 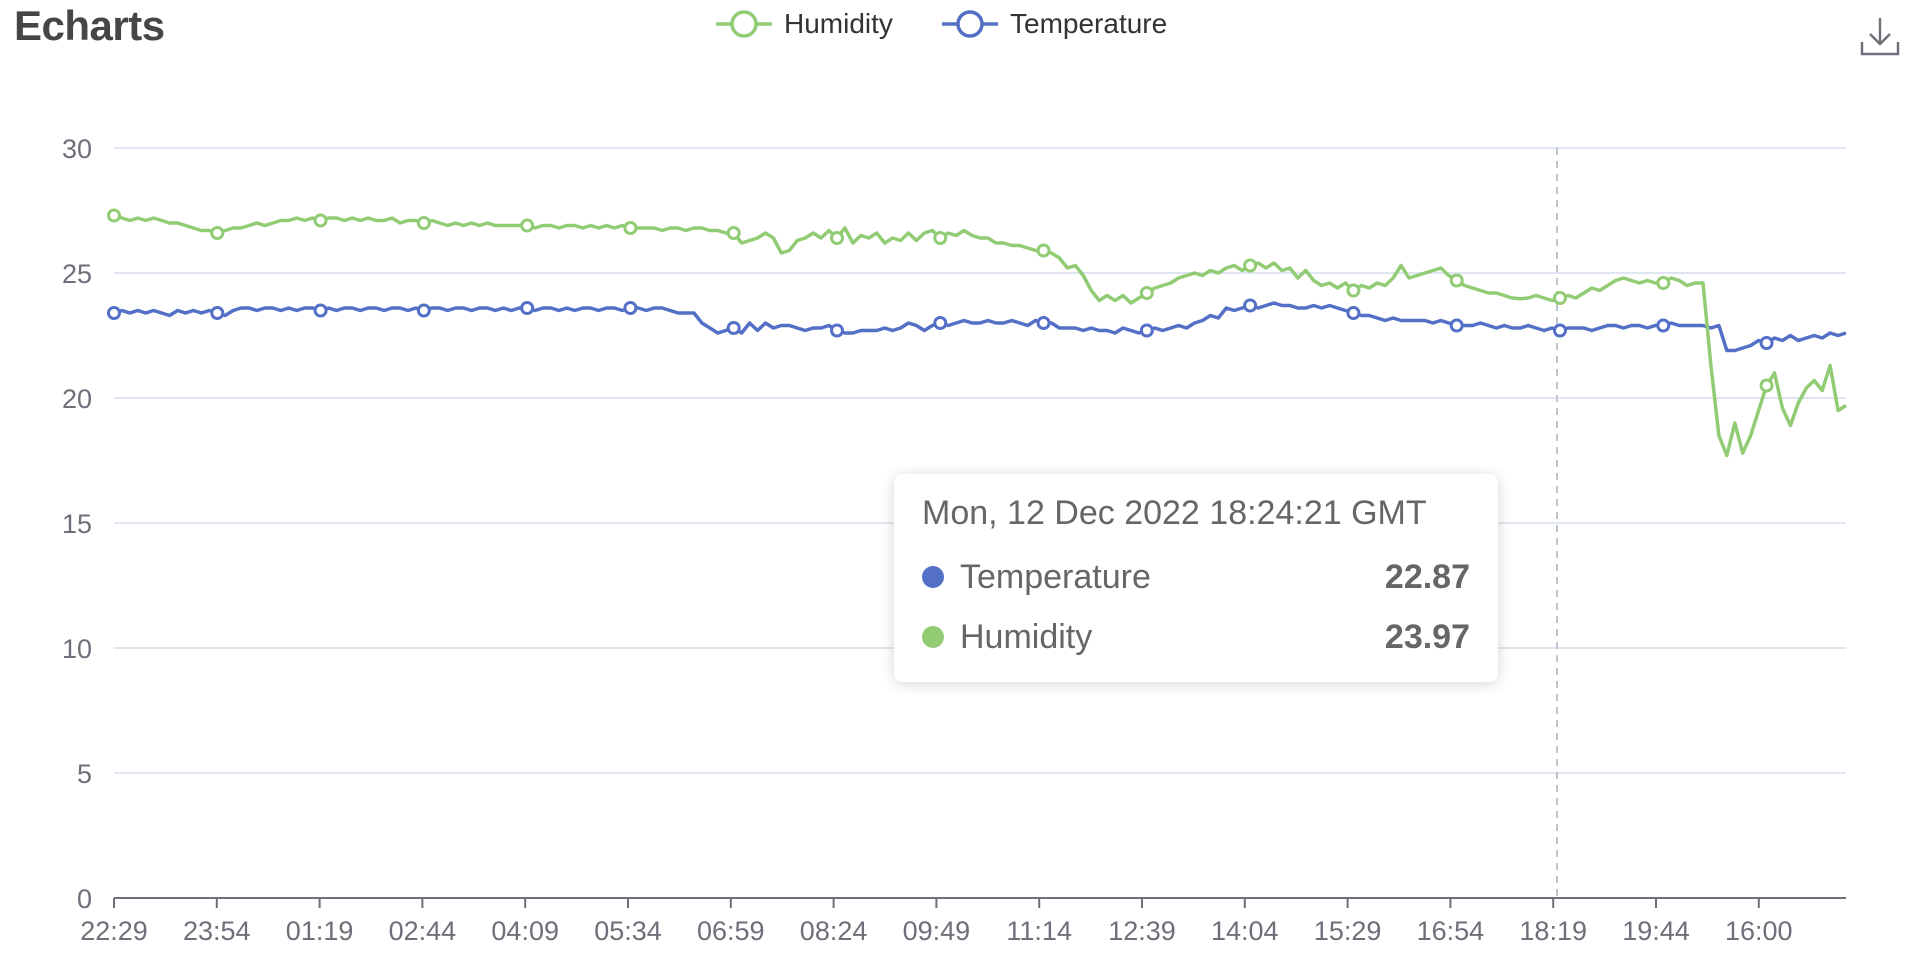 What do you see at coordinates (1451, 931) in the screenshot?
I see `x-tick-label: 16:54` at bounding box center [1451, 931].